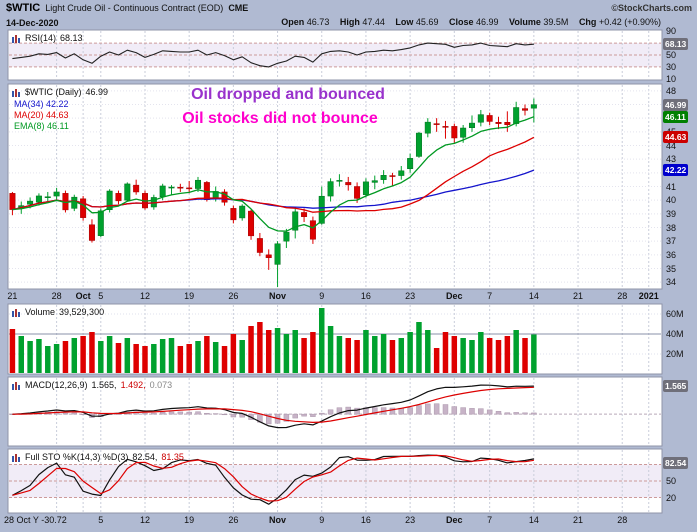 This screenshot has height=532, width=697. What do you see at coordinates (16, 457) in the screenshot?
I see `sto-panel-icon` at bounding box center [16, 457].